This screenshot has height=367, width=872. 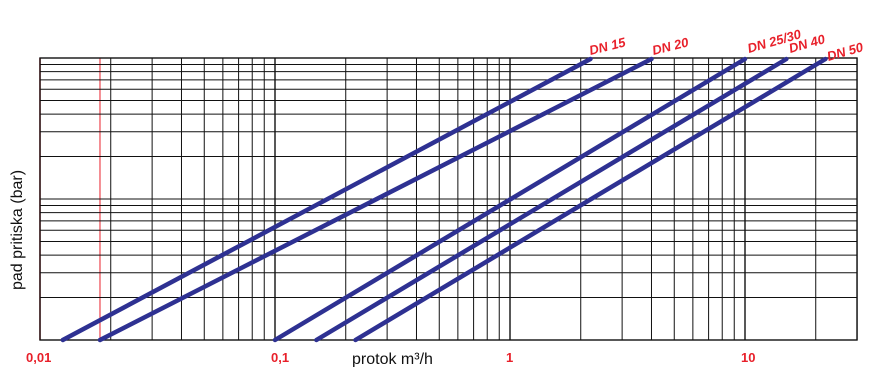 I want to click on series-label-dn-50: DN 50, so click(x=845, y=51).